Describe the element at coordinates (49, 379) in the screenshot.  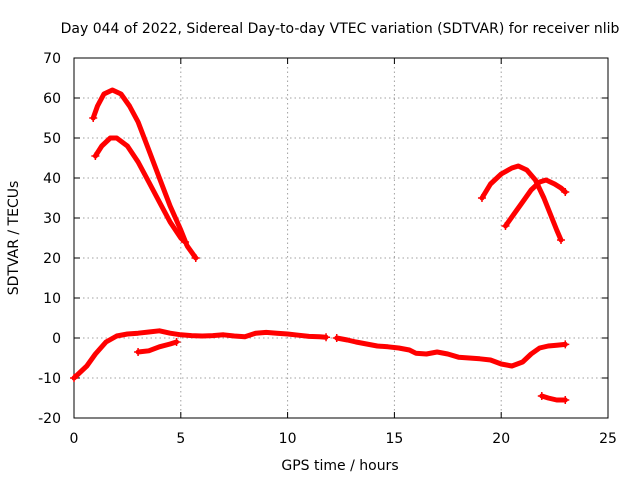
I see `y-tick-label: -10` at that location.